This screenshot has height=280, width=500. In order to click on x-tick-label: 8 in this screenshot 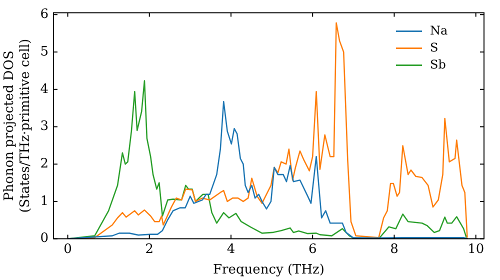, I will do `click(394, 249)`.